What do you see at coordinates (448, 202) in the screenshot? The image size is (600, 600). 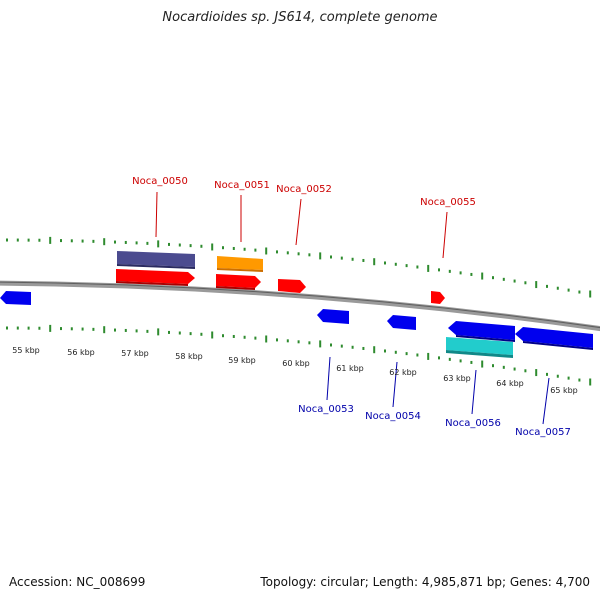 I see `gene-label-noca-0055: Noca_0055` at bounding box center [448, 202].